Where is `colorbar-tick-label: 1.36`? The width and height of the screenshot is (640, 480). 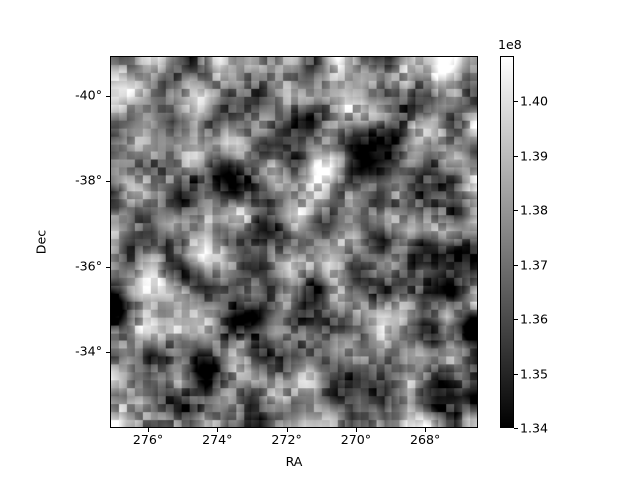 colorbar-tick-label: 1.36 is located at coordinates (534, 319).